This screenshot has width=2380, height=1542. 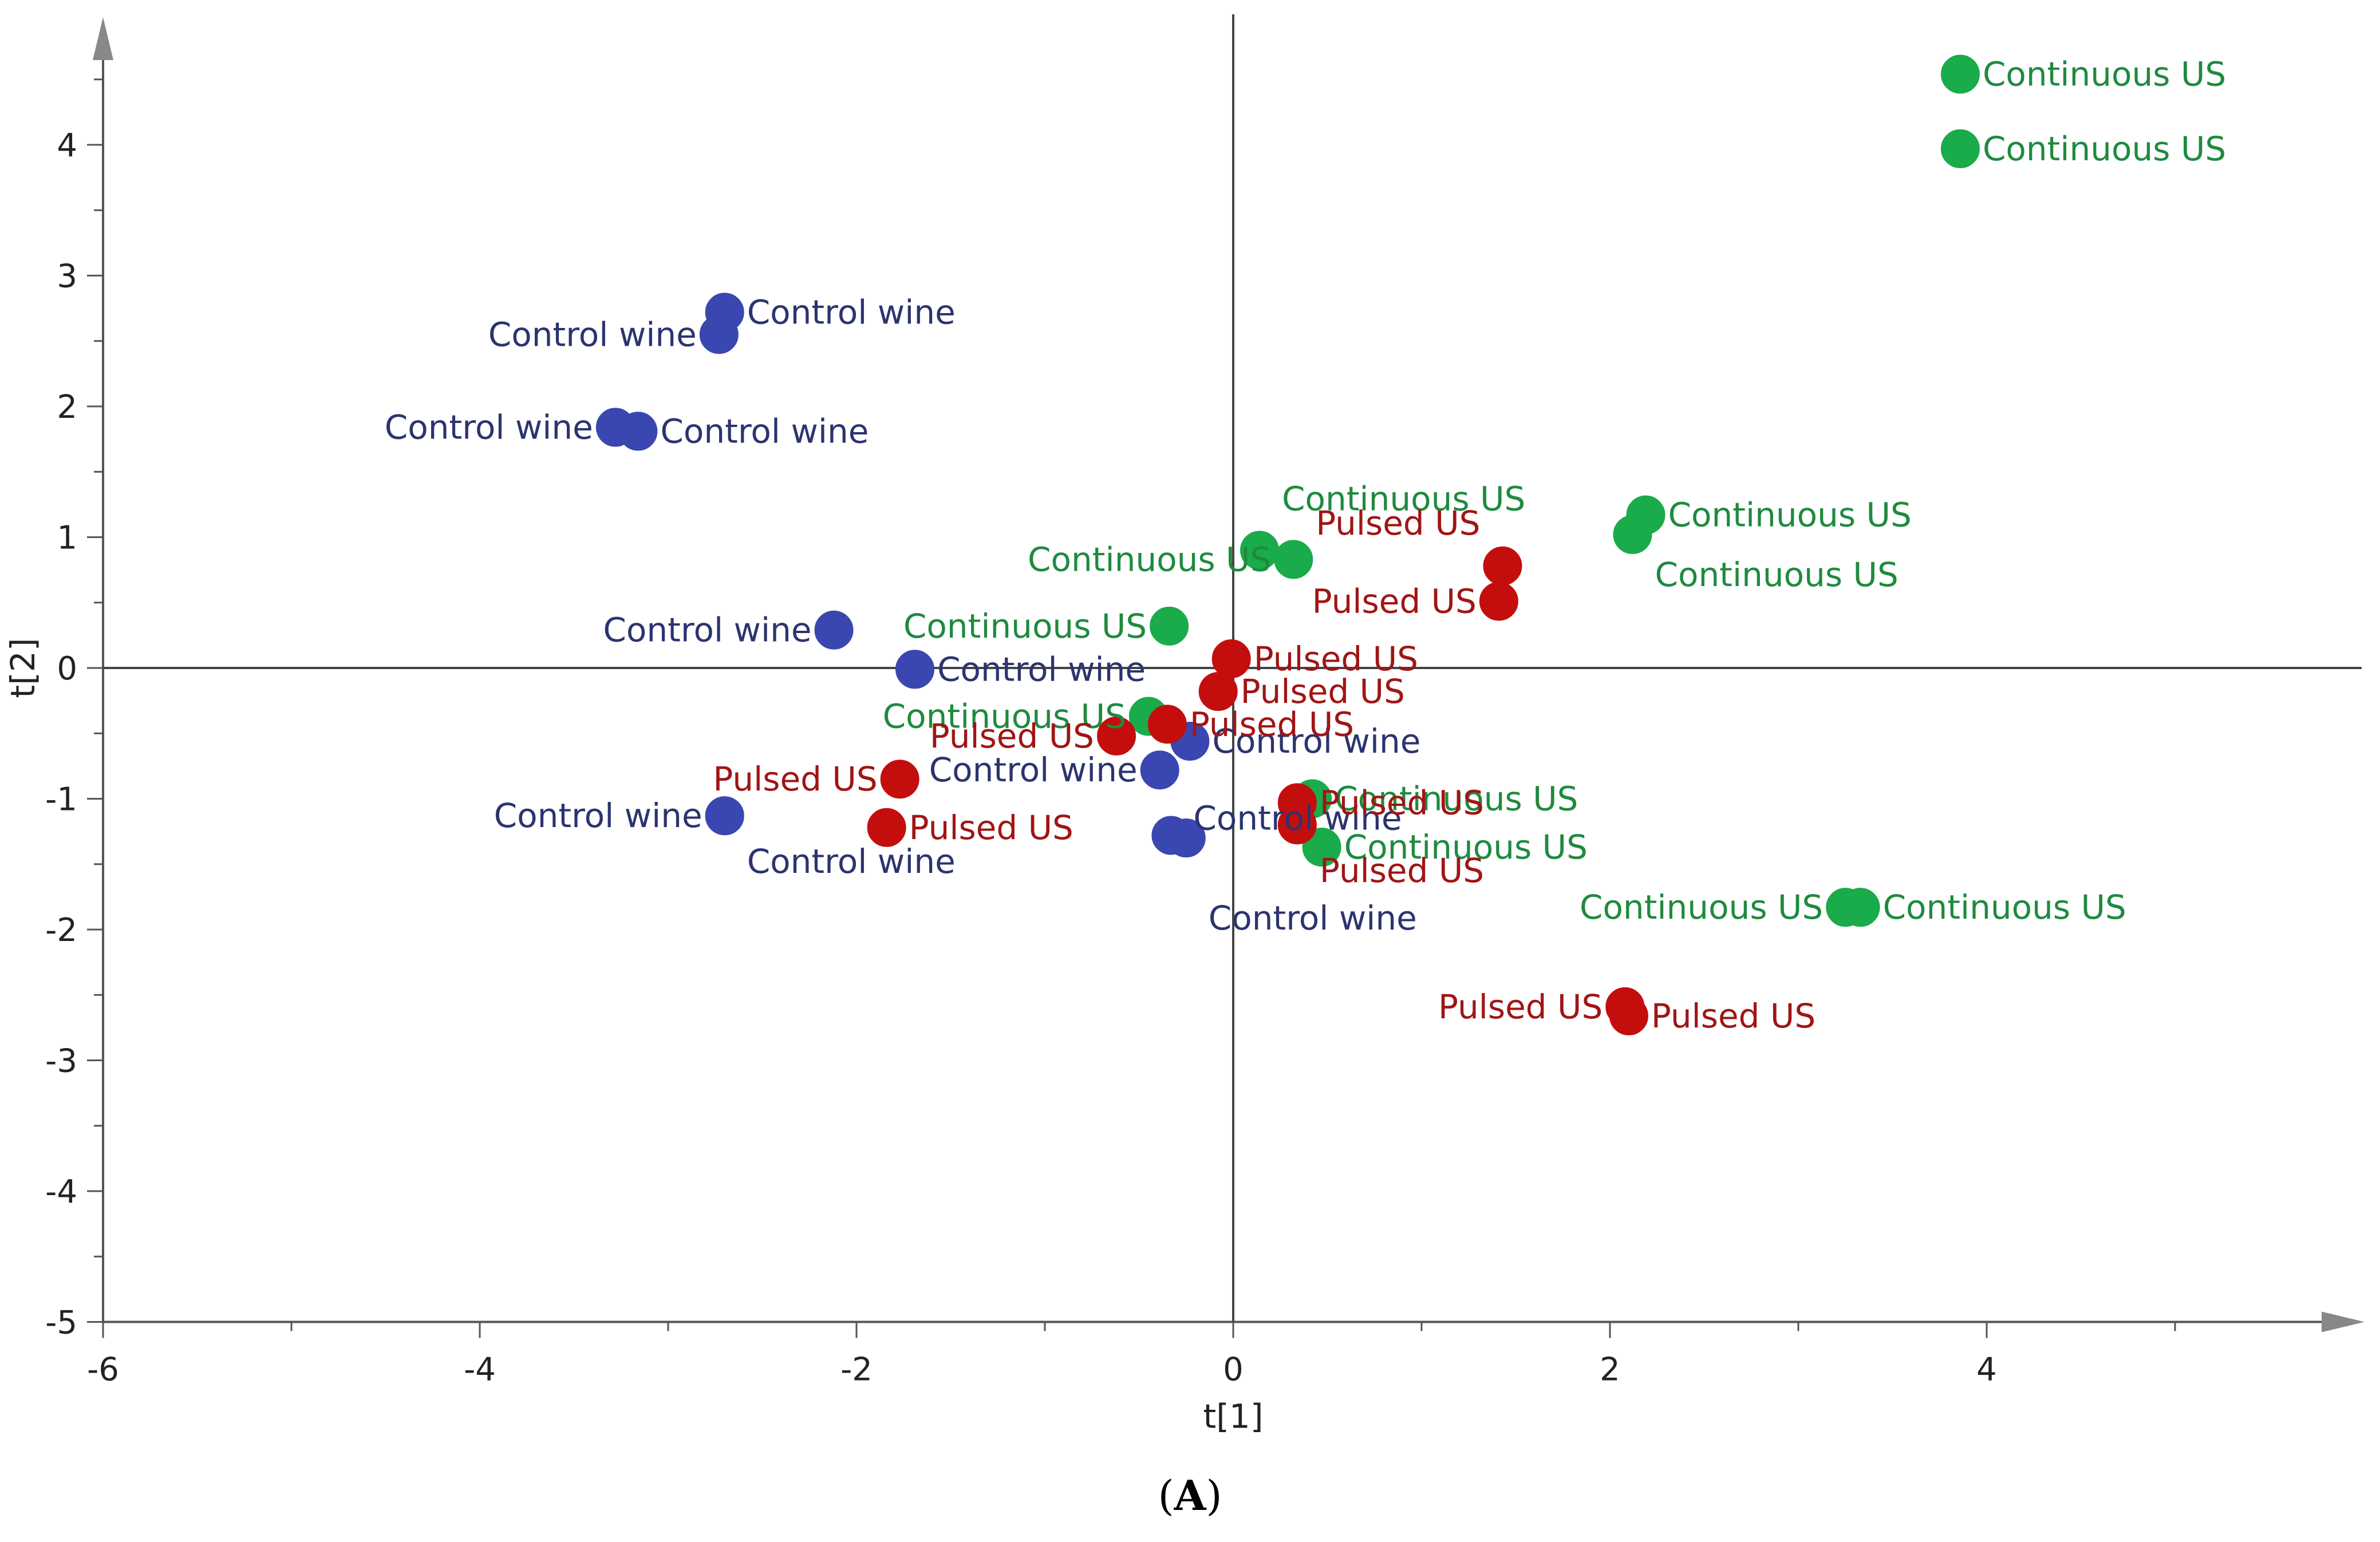 I want to click on x-axis-title: t[1], so click(x=1234, y=1417).